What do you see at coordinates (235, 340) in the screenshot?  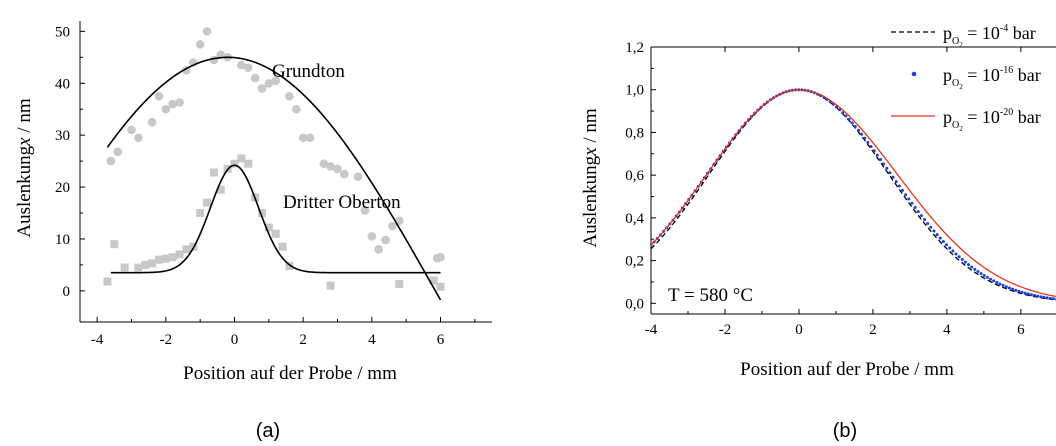 I see `panel-a-x-tick-label: 0` at bounding box center [235, 340].